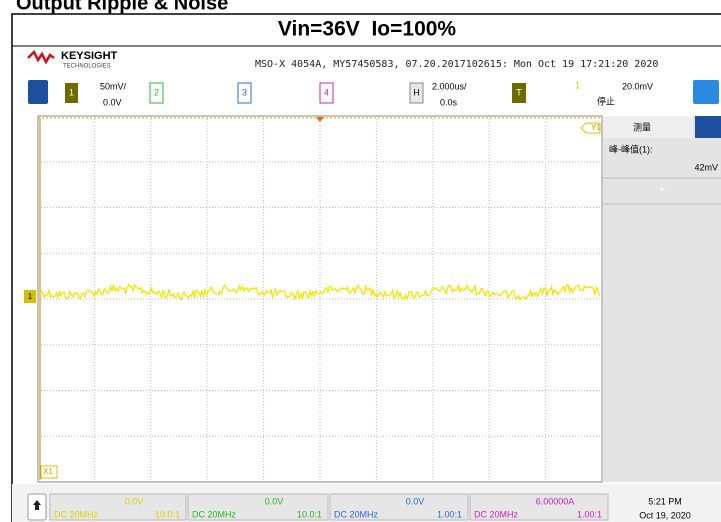 The height and width of the screenshot is (522, 721). I want to click on h-label: H, so click(416, 92).